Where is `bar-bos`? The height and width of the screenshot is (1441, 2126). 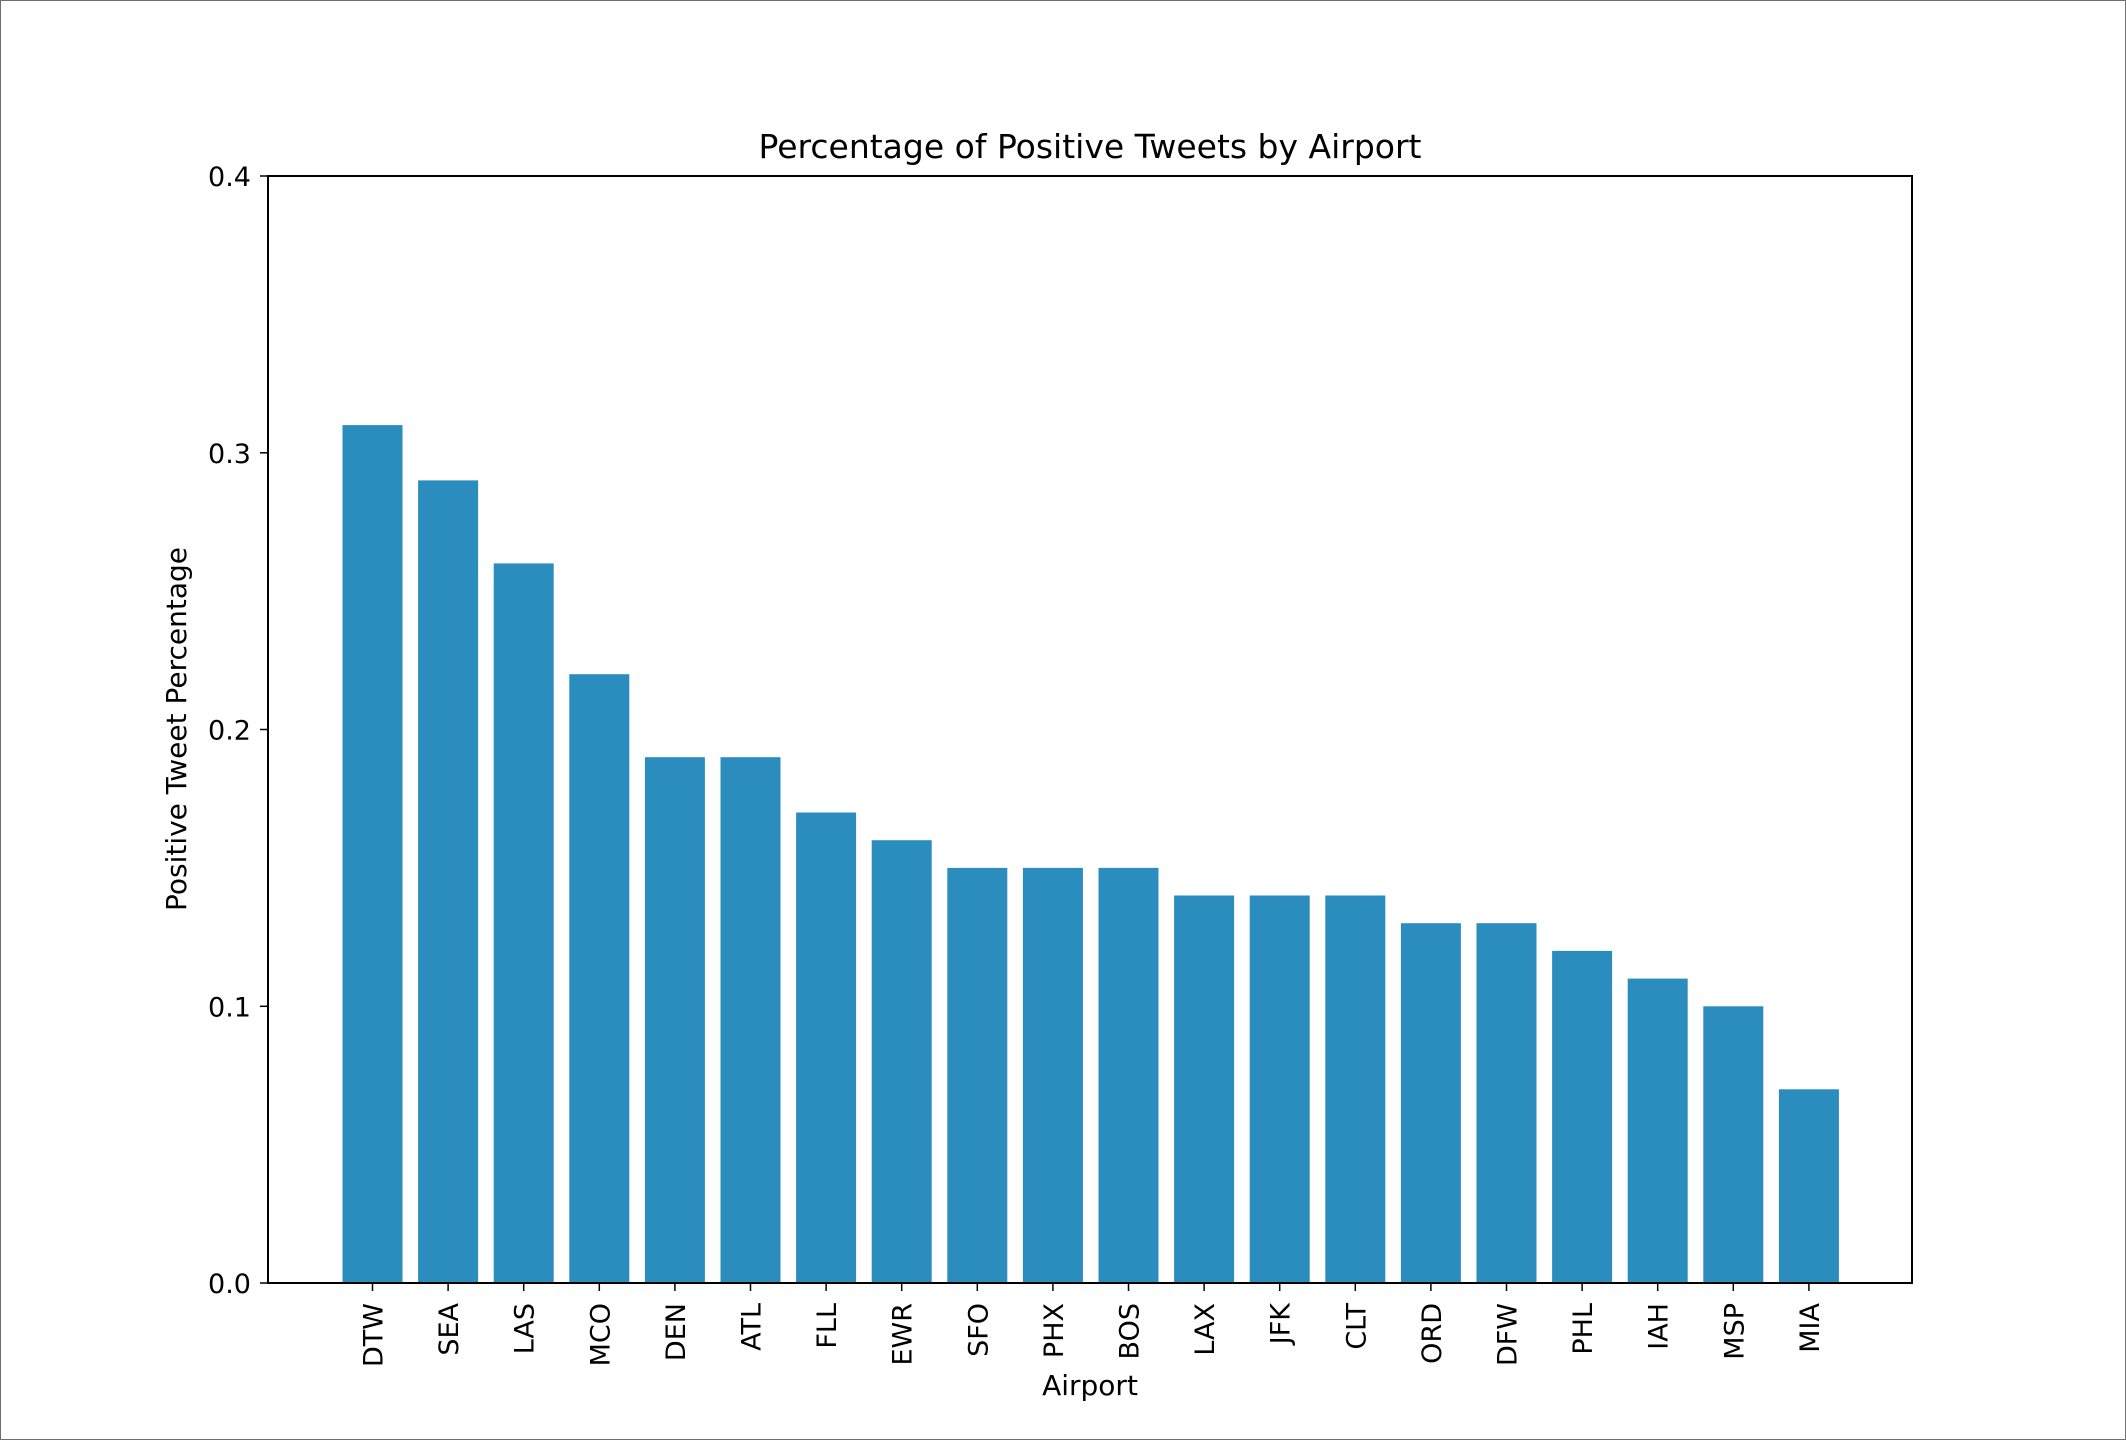 bar-bos is located at coordinates (1128, 1075).